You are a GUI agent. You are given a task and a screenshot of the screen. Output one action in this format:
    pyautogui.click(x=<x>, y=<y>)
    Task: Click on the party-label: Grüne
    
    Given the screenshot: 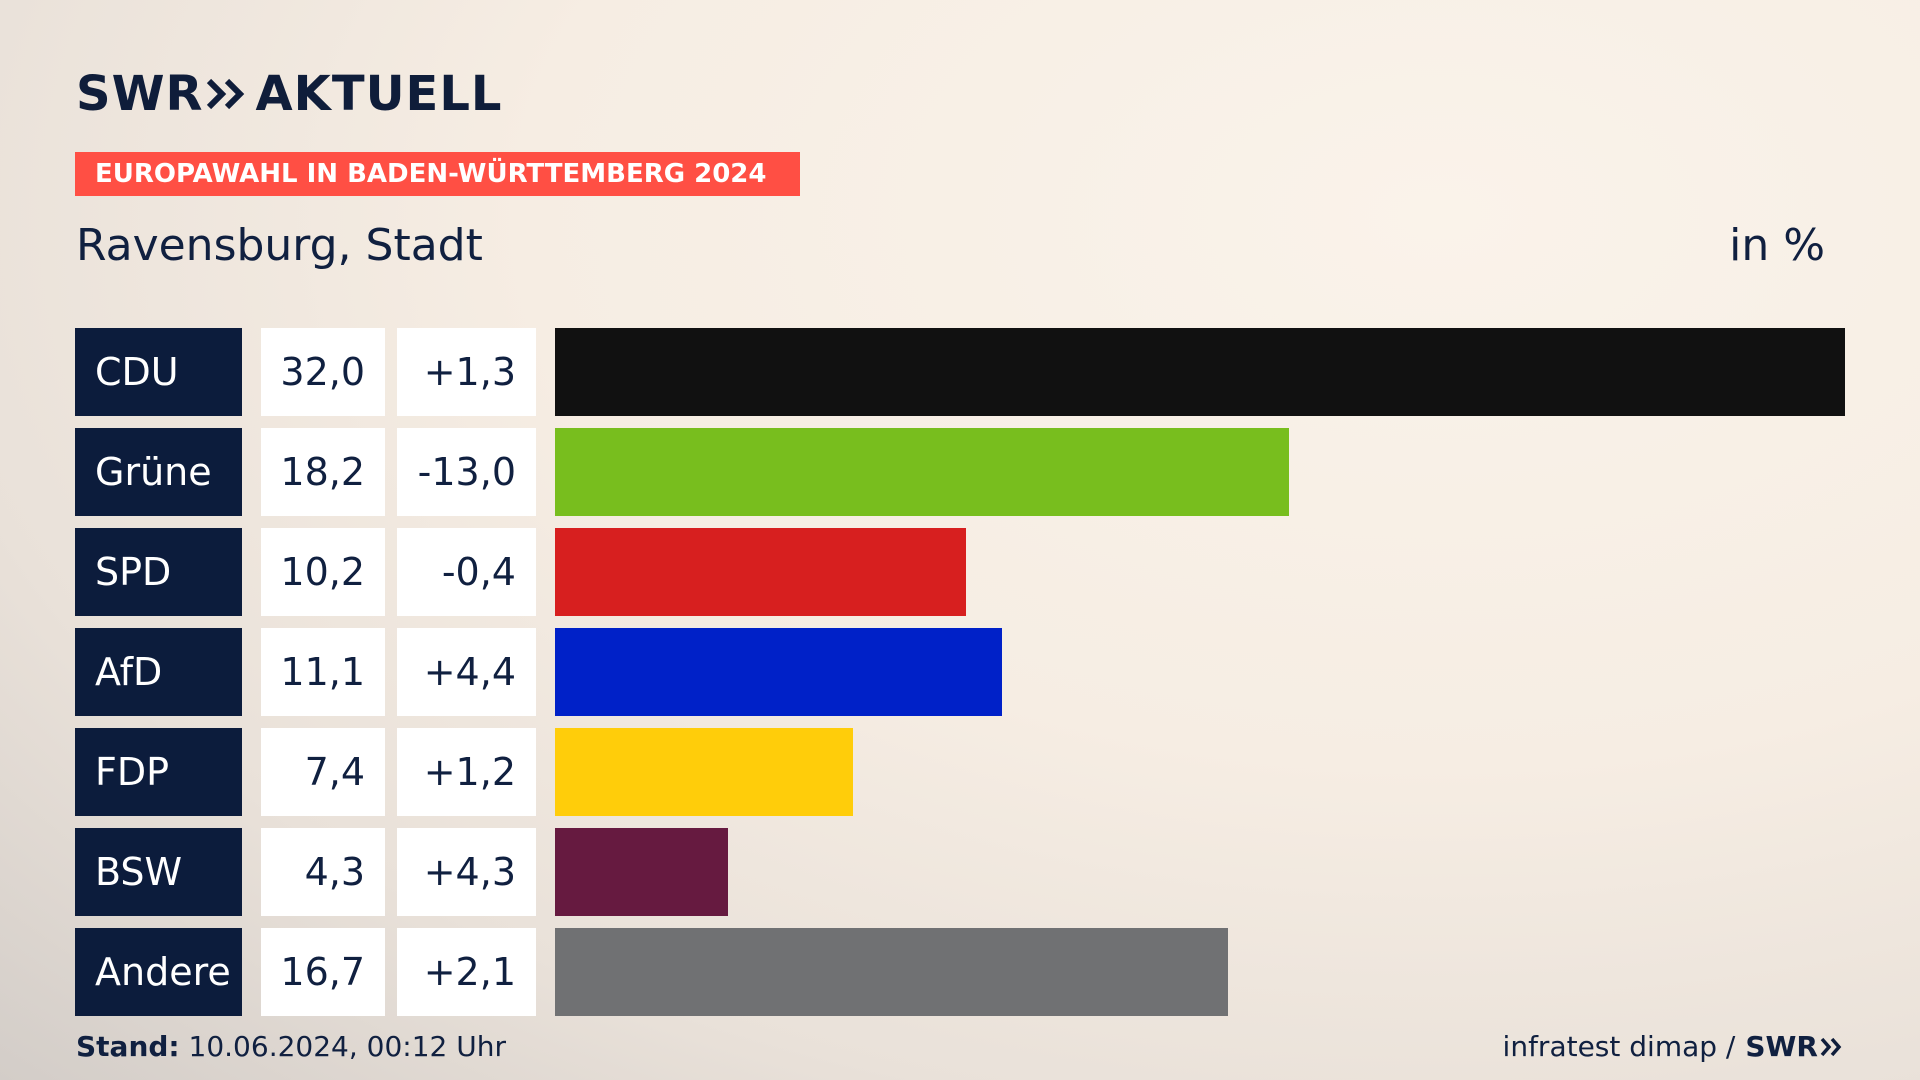 What is the action you would take?
    pyautogui.click(x=158, y=472)
    